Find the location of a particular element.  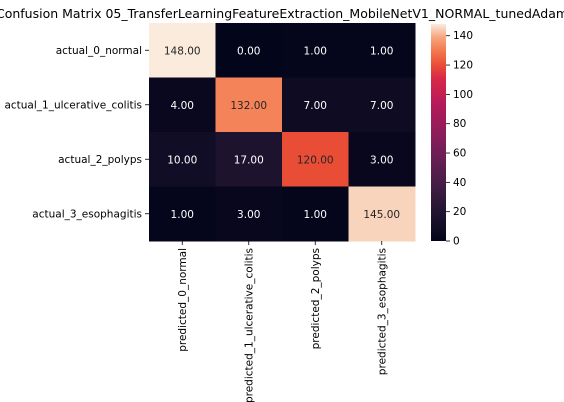

cell-value-label: 148.00 is located at coordinates (182, 51).